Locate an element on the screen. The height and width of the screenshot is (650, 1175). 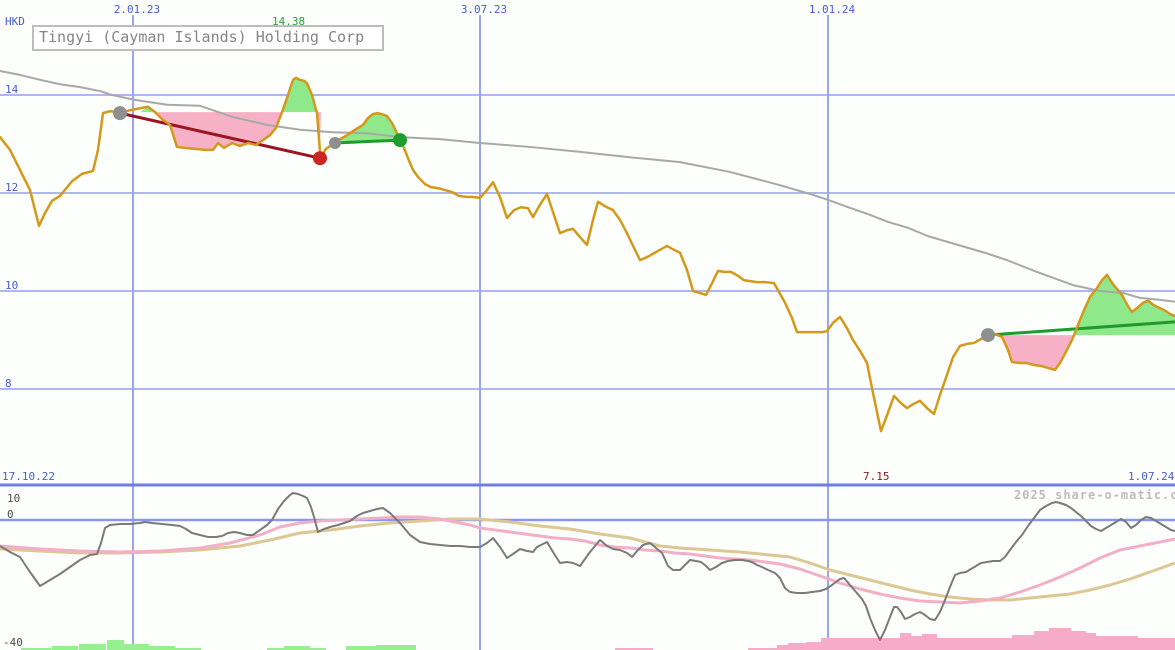
osc-tick-neg40: -40 is located at coordinates (13, 642).